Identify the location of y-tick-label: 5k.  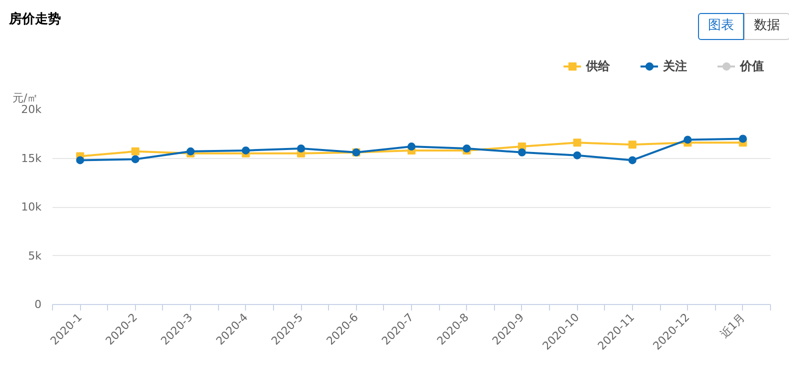
(35, 255).